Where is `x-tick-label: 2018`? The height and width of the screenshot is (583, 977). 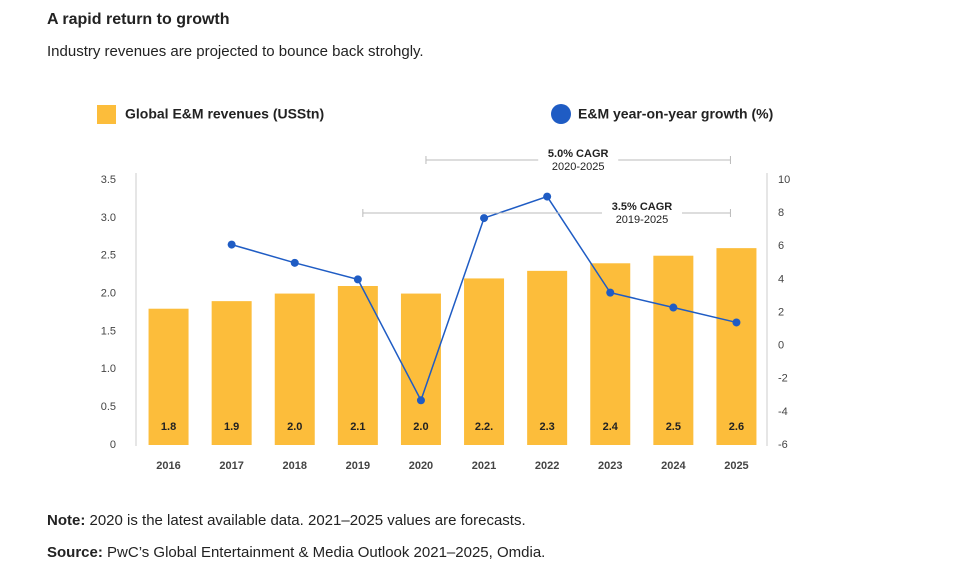
x-tick-label: 2018 is located at coordinates (295, 466).